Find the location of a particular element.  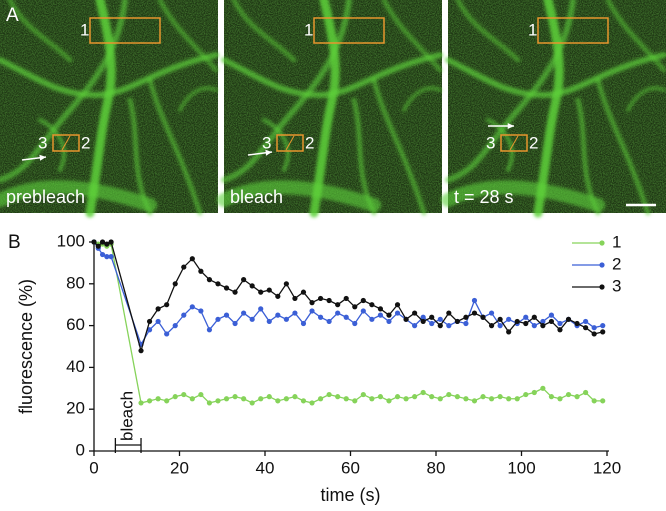

x-tick-label: 0 is located at coordinates (93, 467).